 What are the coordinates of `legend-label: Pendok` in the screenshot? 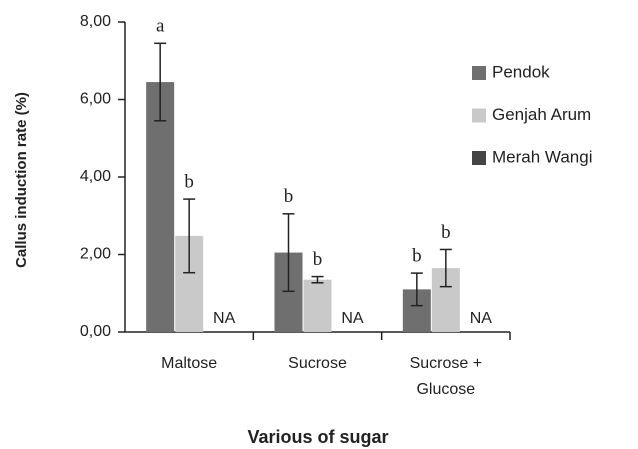 It's located at (521, 71).